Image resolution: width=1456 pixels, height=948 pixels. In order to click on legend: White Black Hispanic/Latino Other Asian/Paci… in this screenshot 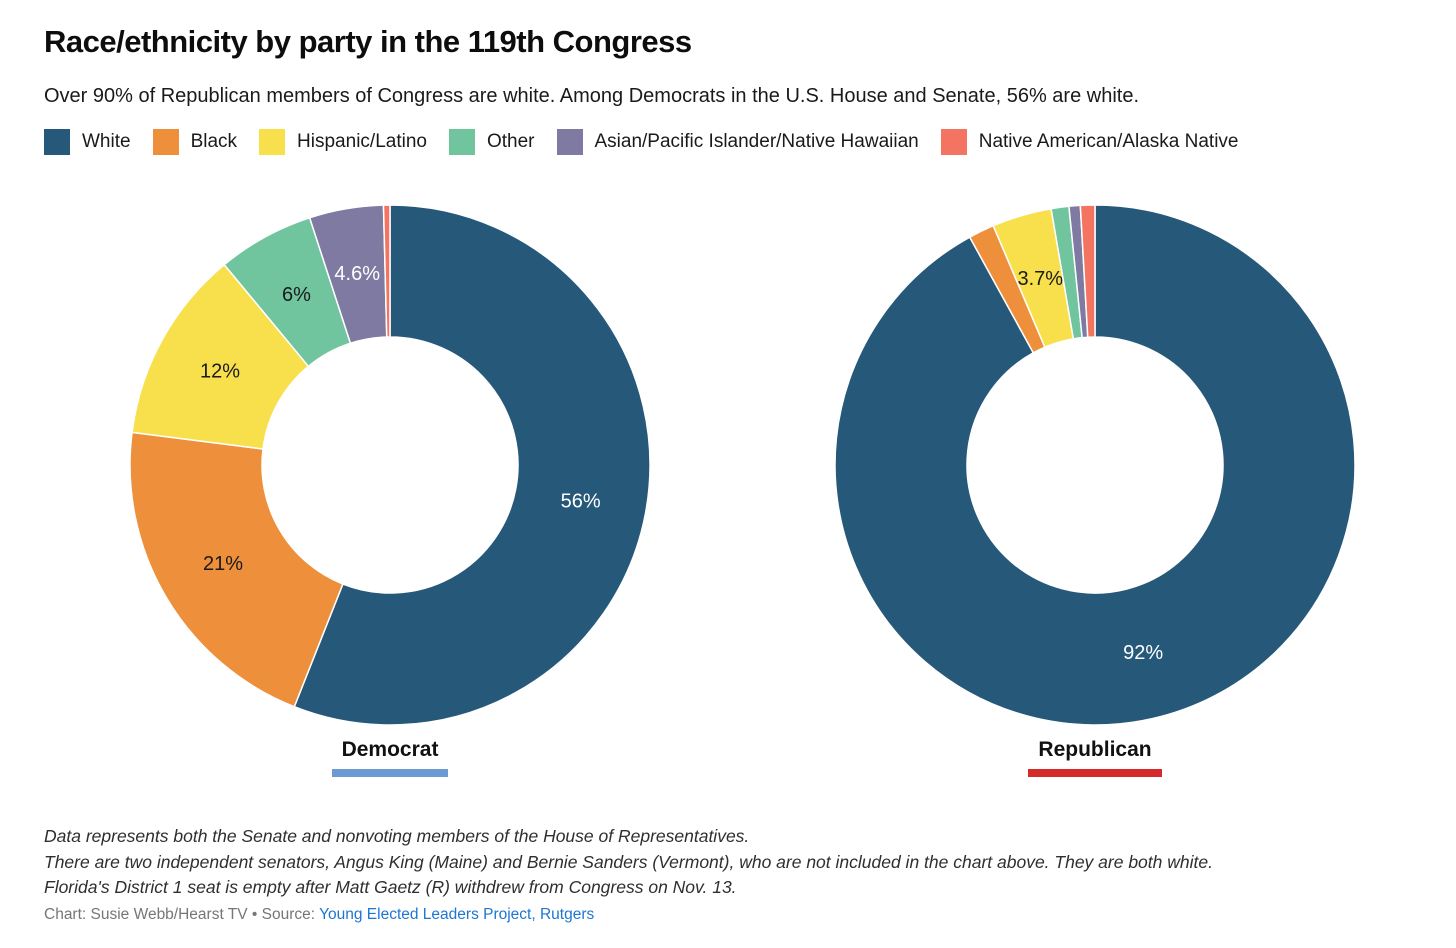, I will do `click(641, 142)`.